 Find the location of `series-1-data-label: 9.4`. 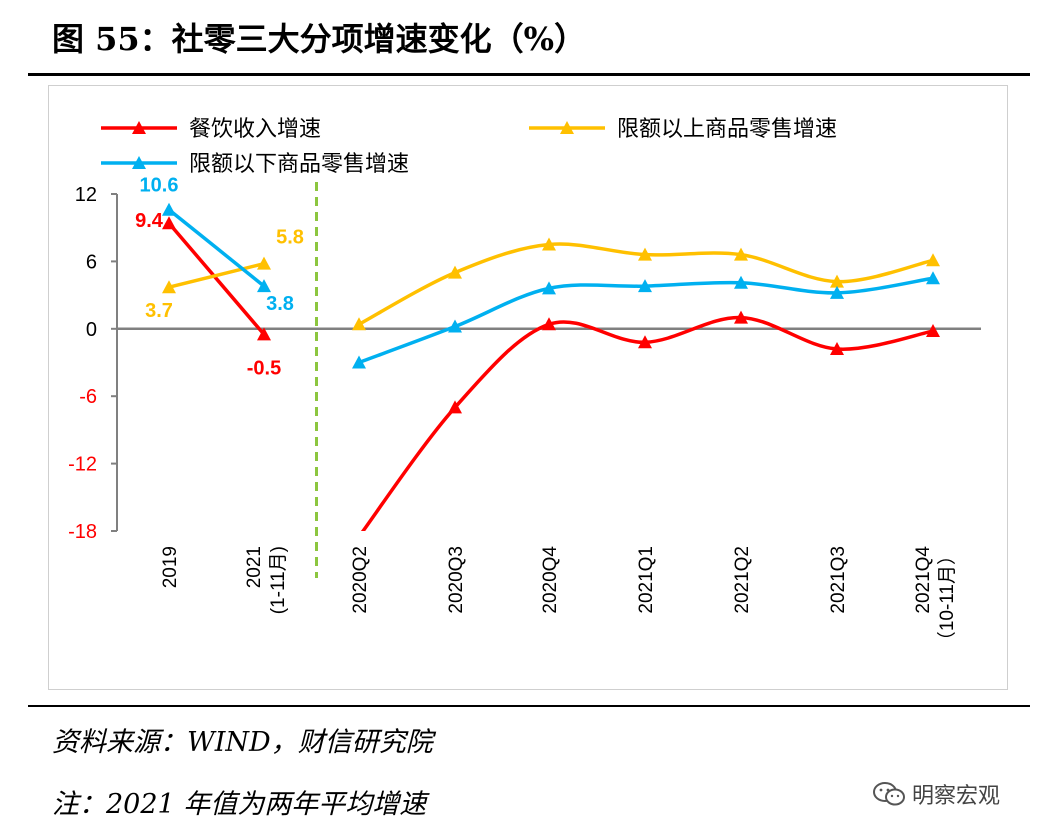

series-1-data-label: 9.4 is located at coordinates (149, 221).